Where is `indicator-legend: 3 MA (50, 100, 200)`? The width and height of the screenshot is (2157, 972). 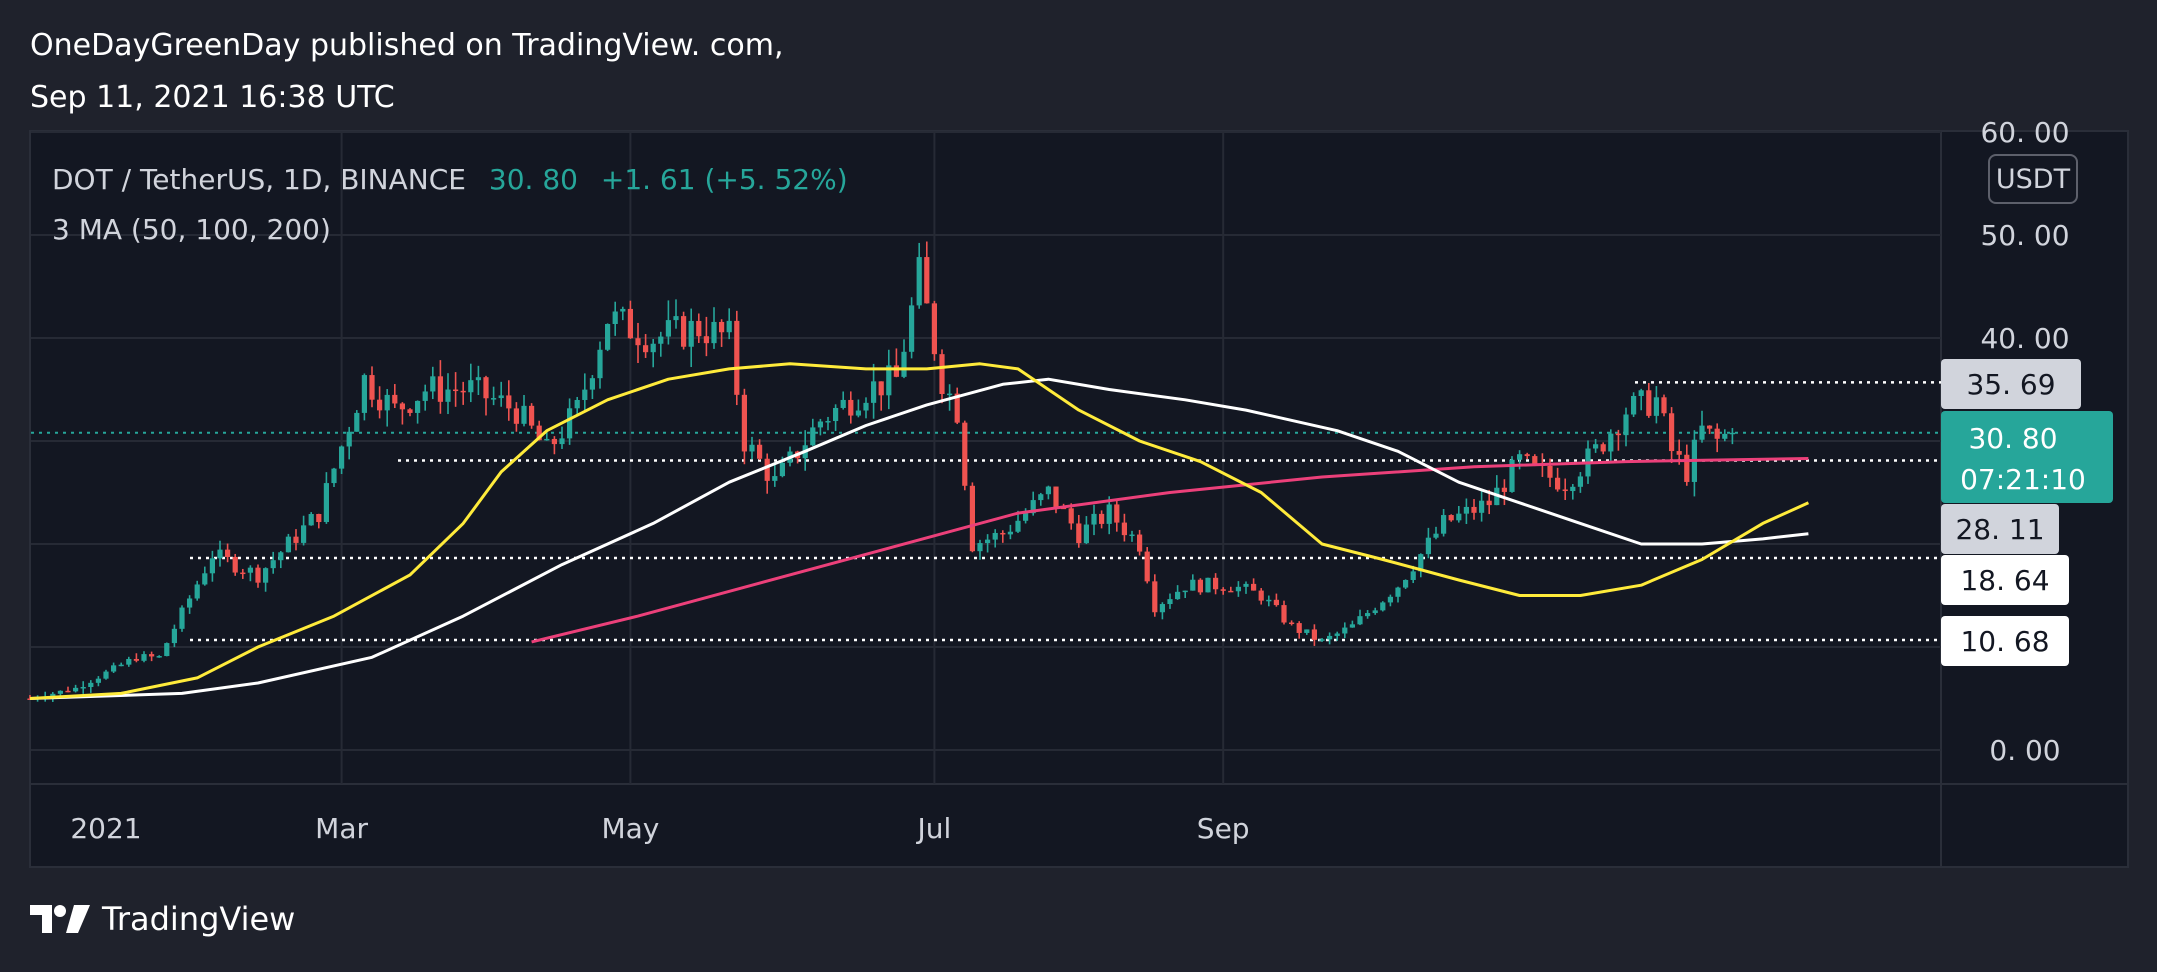 indicator-legend: 3 MA (50, 100, 200) is located at coordinates (191, 229).